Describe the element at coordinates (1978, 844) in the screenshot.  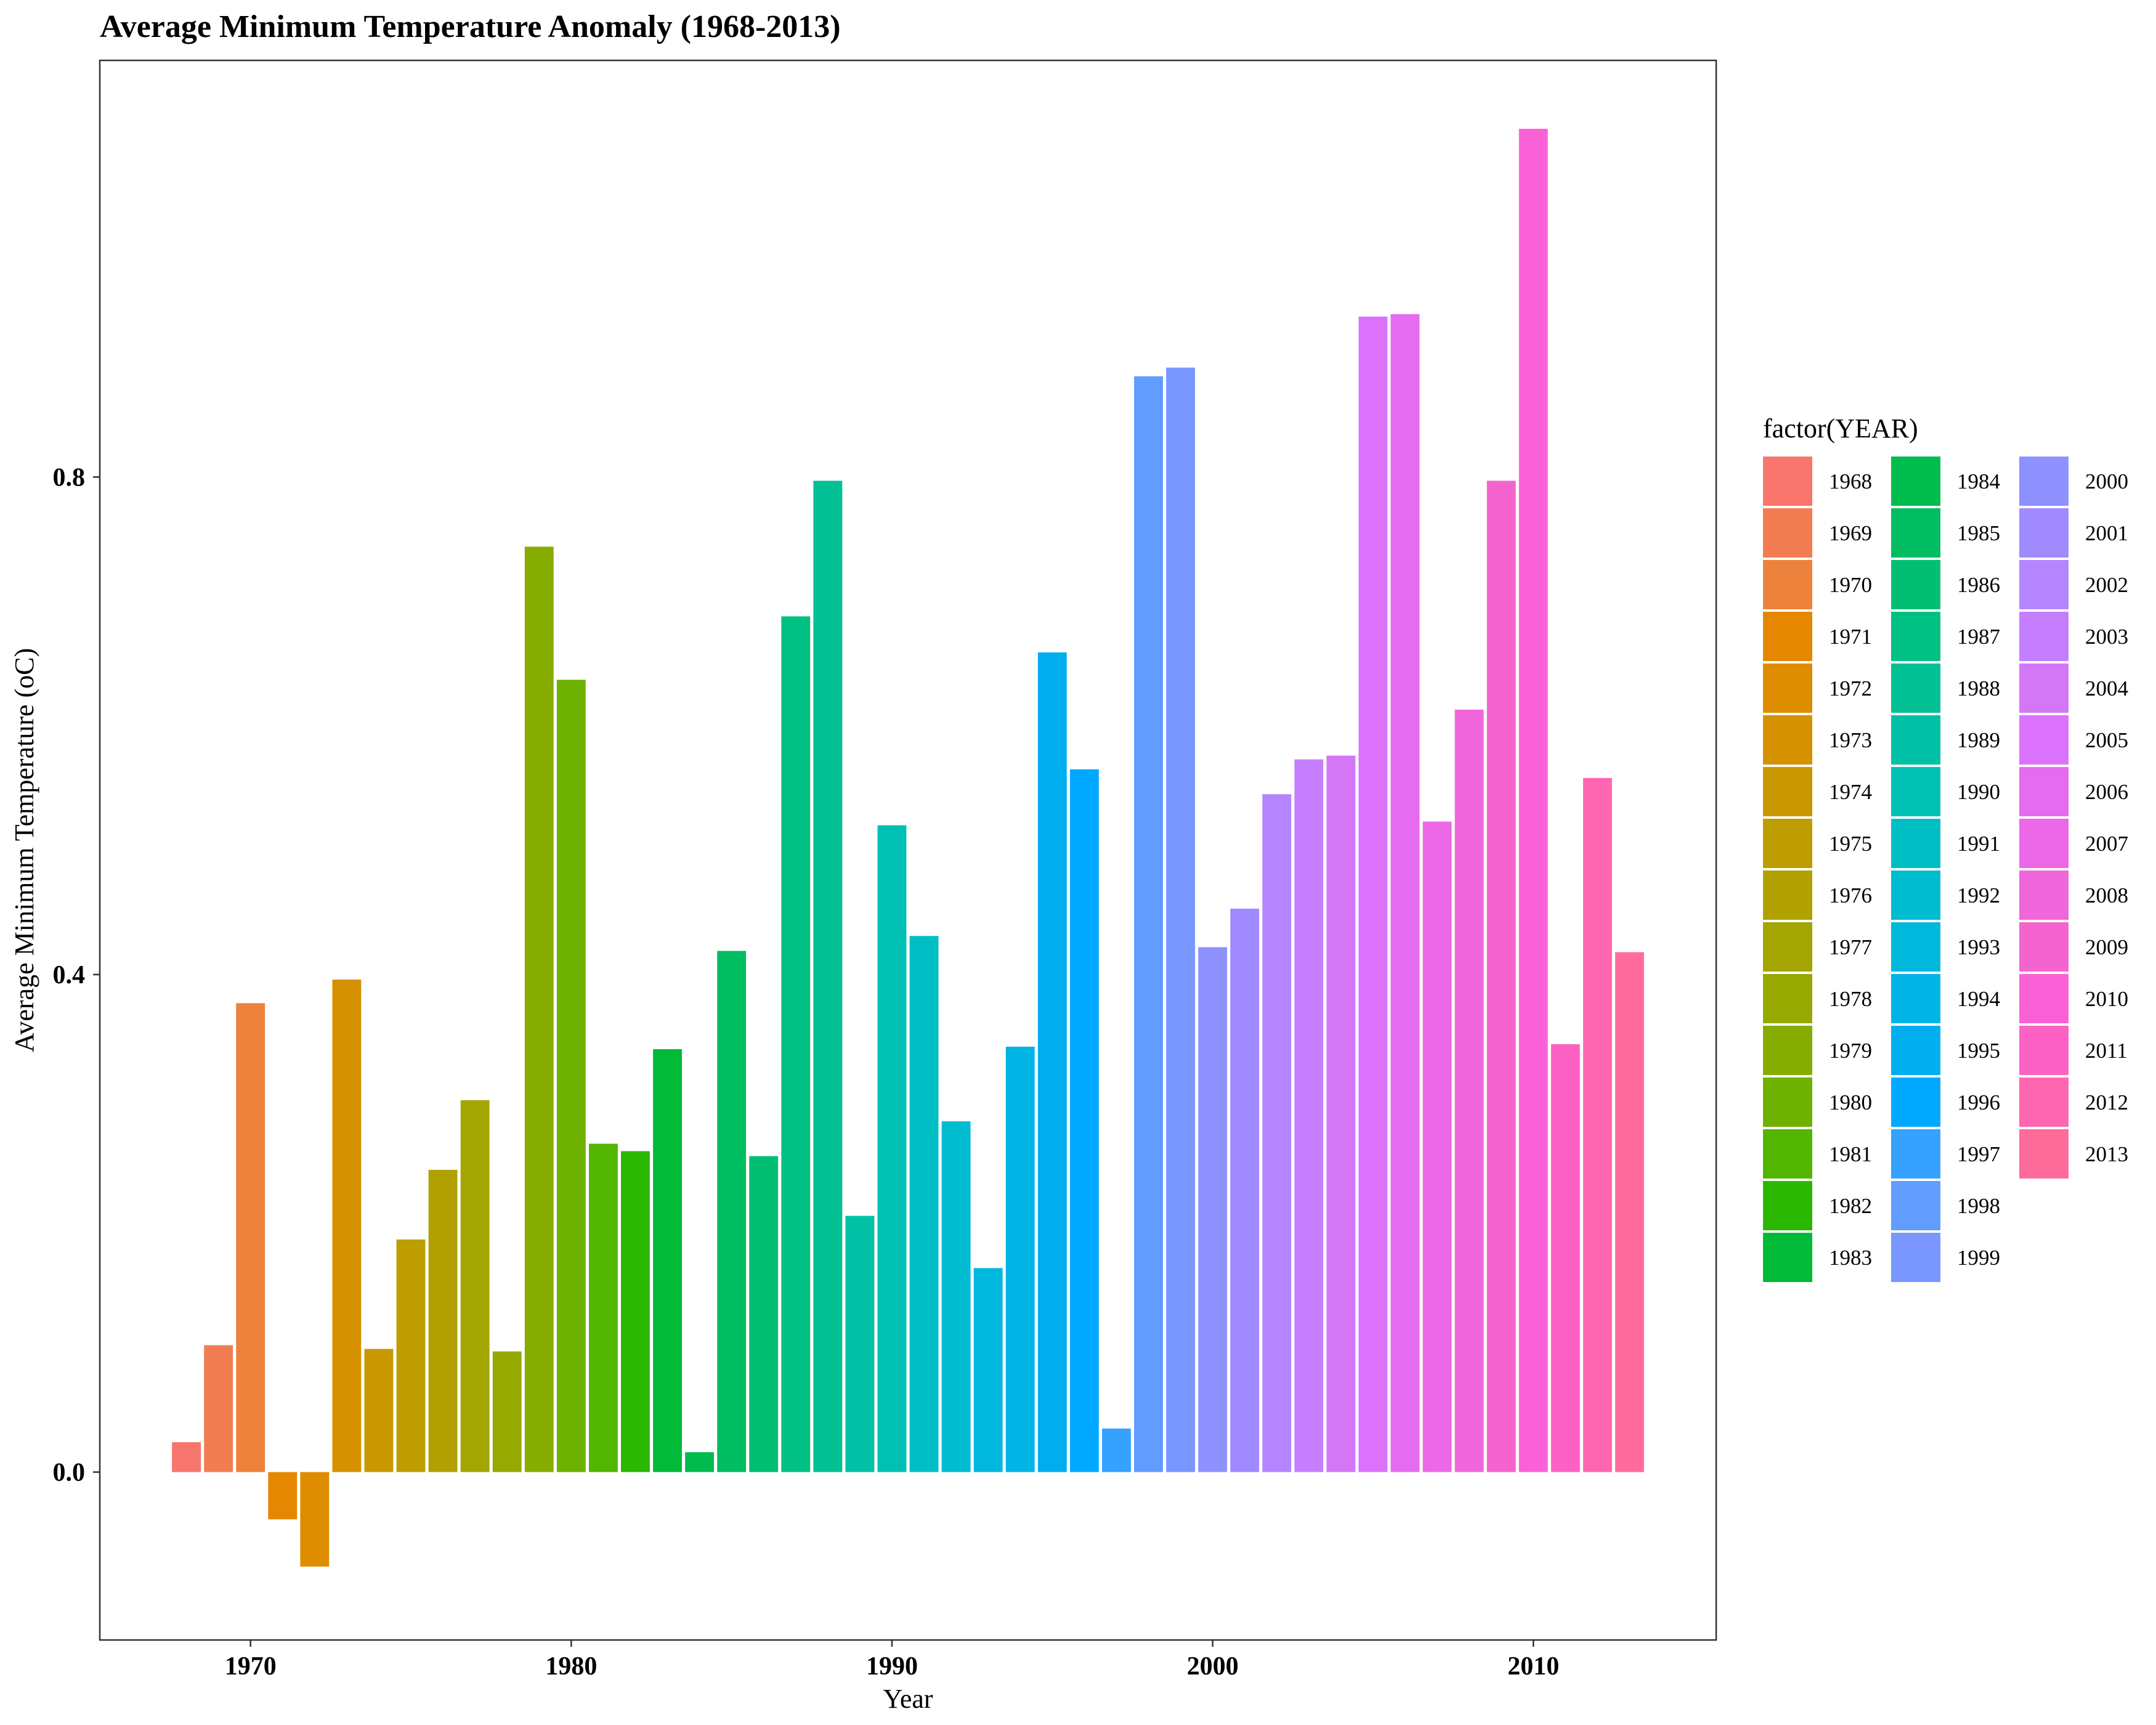
I see `legend-label-1991: 1991` at that location.